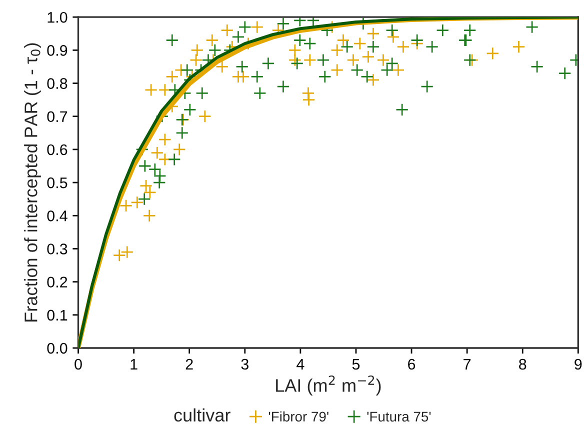 The width and height of the screenshot is (584, 427). What do you see at coordinates (57, 216) in the screenshot?
I see `y-tick-label: 0.4` at bounding box center [57, 216].